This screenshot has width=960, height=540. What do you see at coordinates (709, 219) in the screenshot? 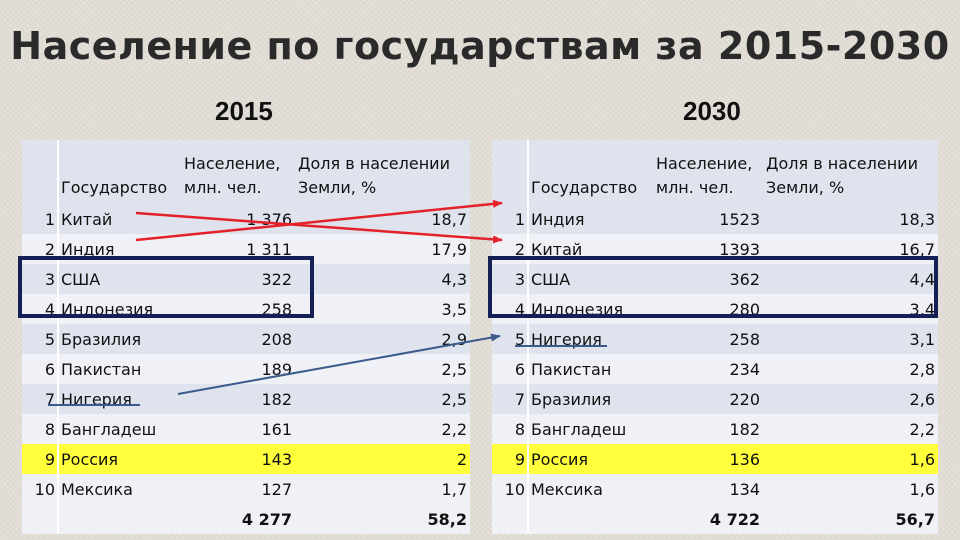
I see `population-cell: 1523` at bounding box center [709, 219].